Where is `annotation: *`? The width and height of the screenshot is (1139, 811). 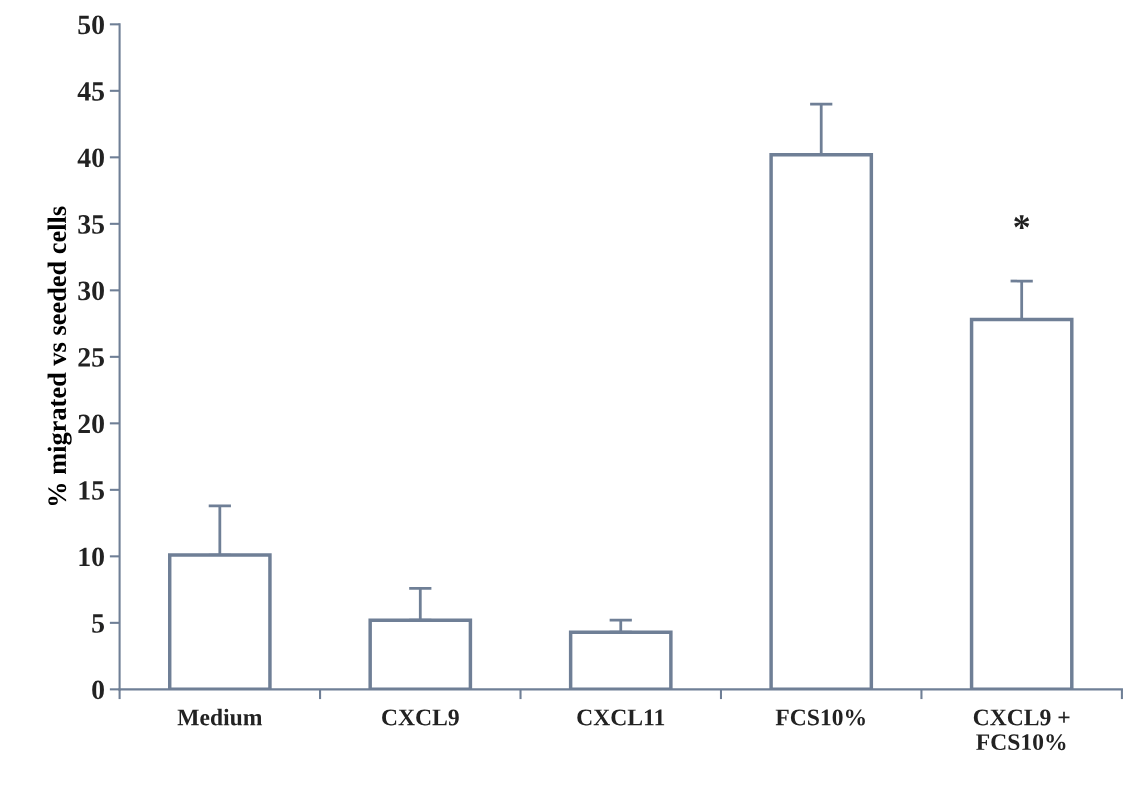
annotation: * is located at coordinates (1022, 222).